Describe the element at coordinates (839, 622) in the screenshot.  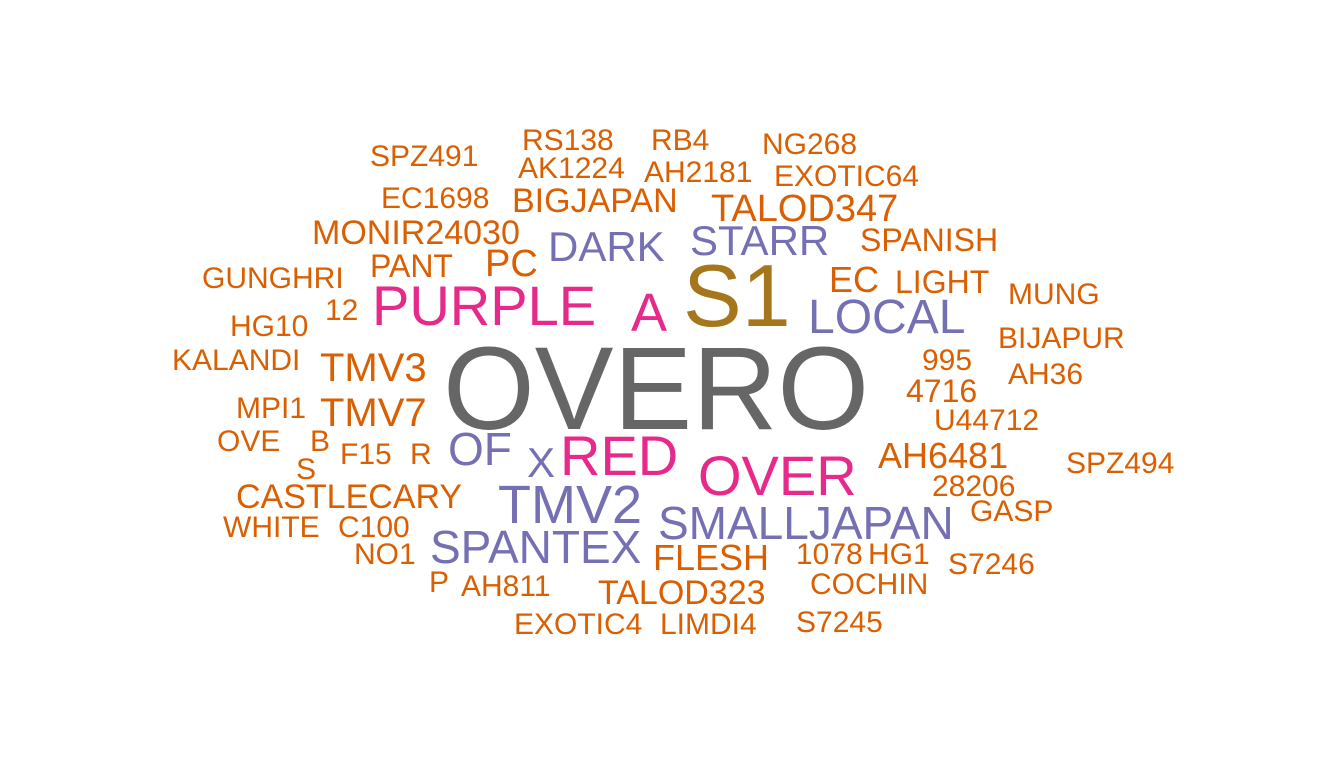
I see `word-s7245: S7245` at that location.